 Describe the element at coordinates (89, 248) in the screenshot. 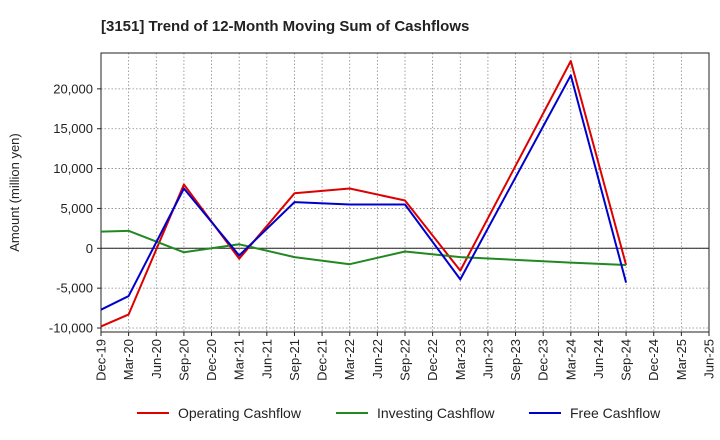

I see `y-tick-label: 0` at that location.